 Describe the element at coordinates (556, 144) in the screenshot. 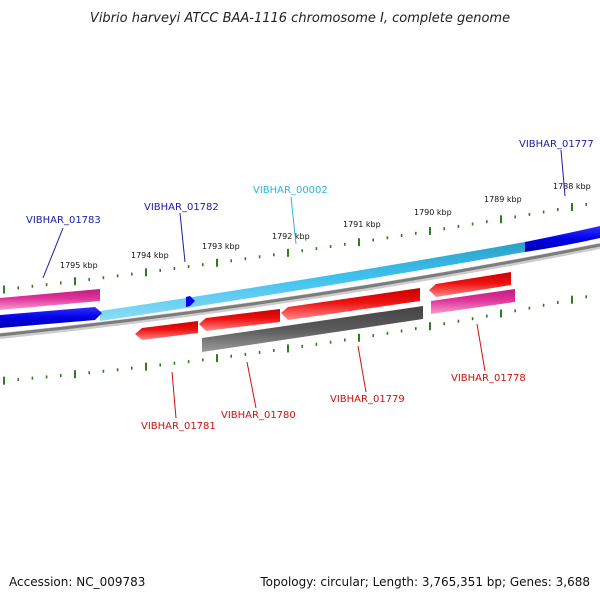

I see `label-VIBHAR_01777: VIBHAR_01777` at that location.